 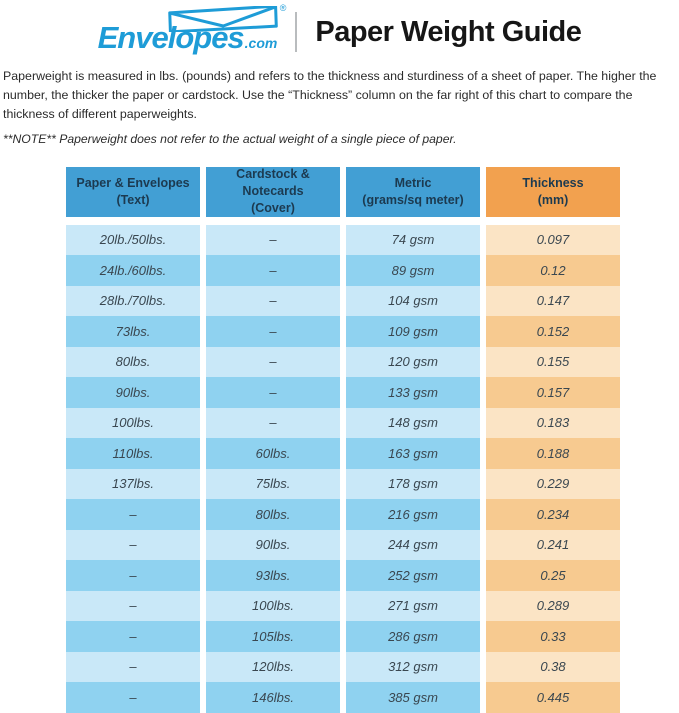 I want to click on cell-thickness: 0.183, so click(x=553, y=423).